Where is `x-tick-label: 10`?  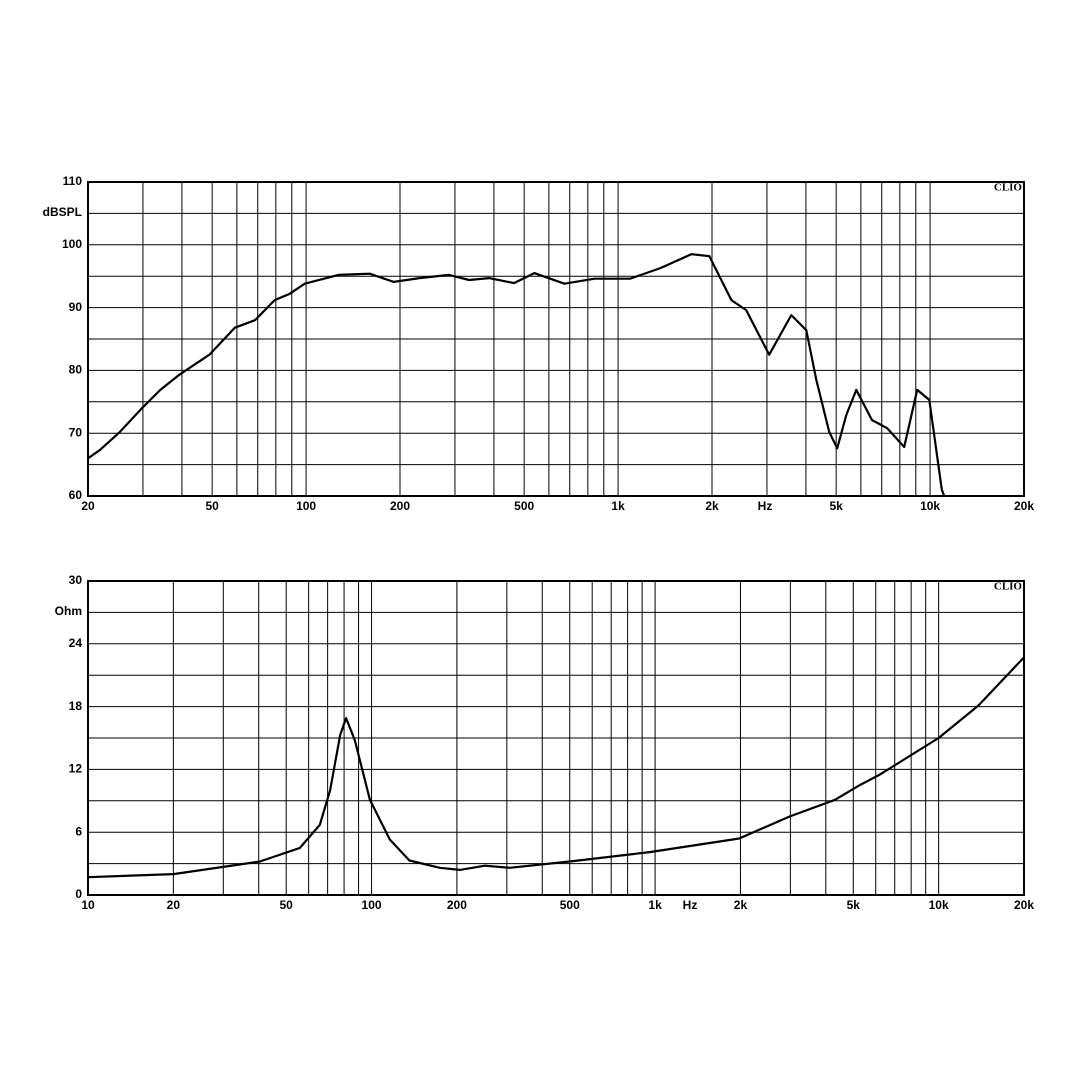
x-tick-label: 10 is located at coordinates (88, 905).